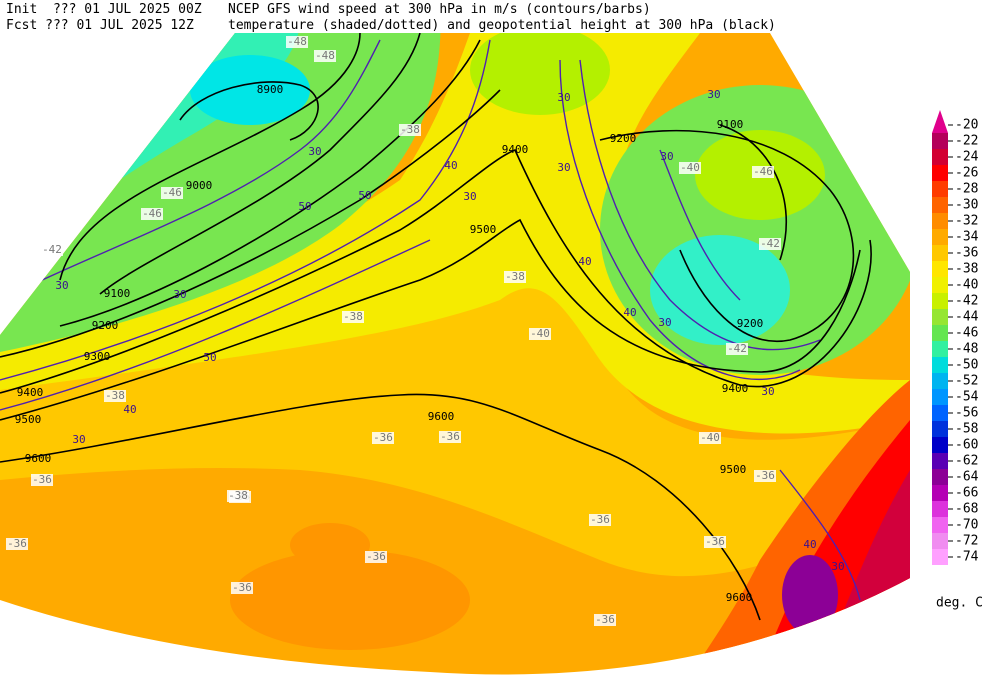  I want to click on height-label: 8900, so click(270, 89).